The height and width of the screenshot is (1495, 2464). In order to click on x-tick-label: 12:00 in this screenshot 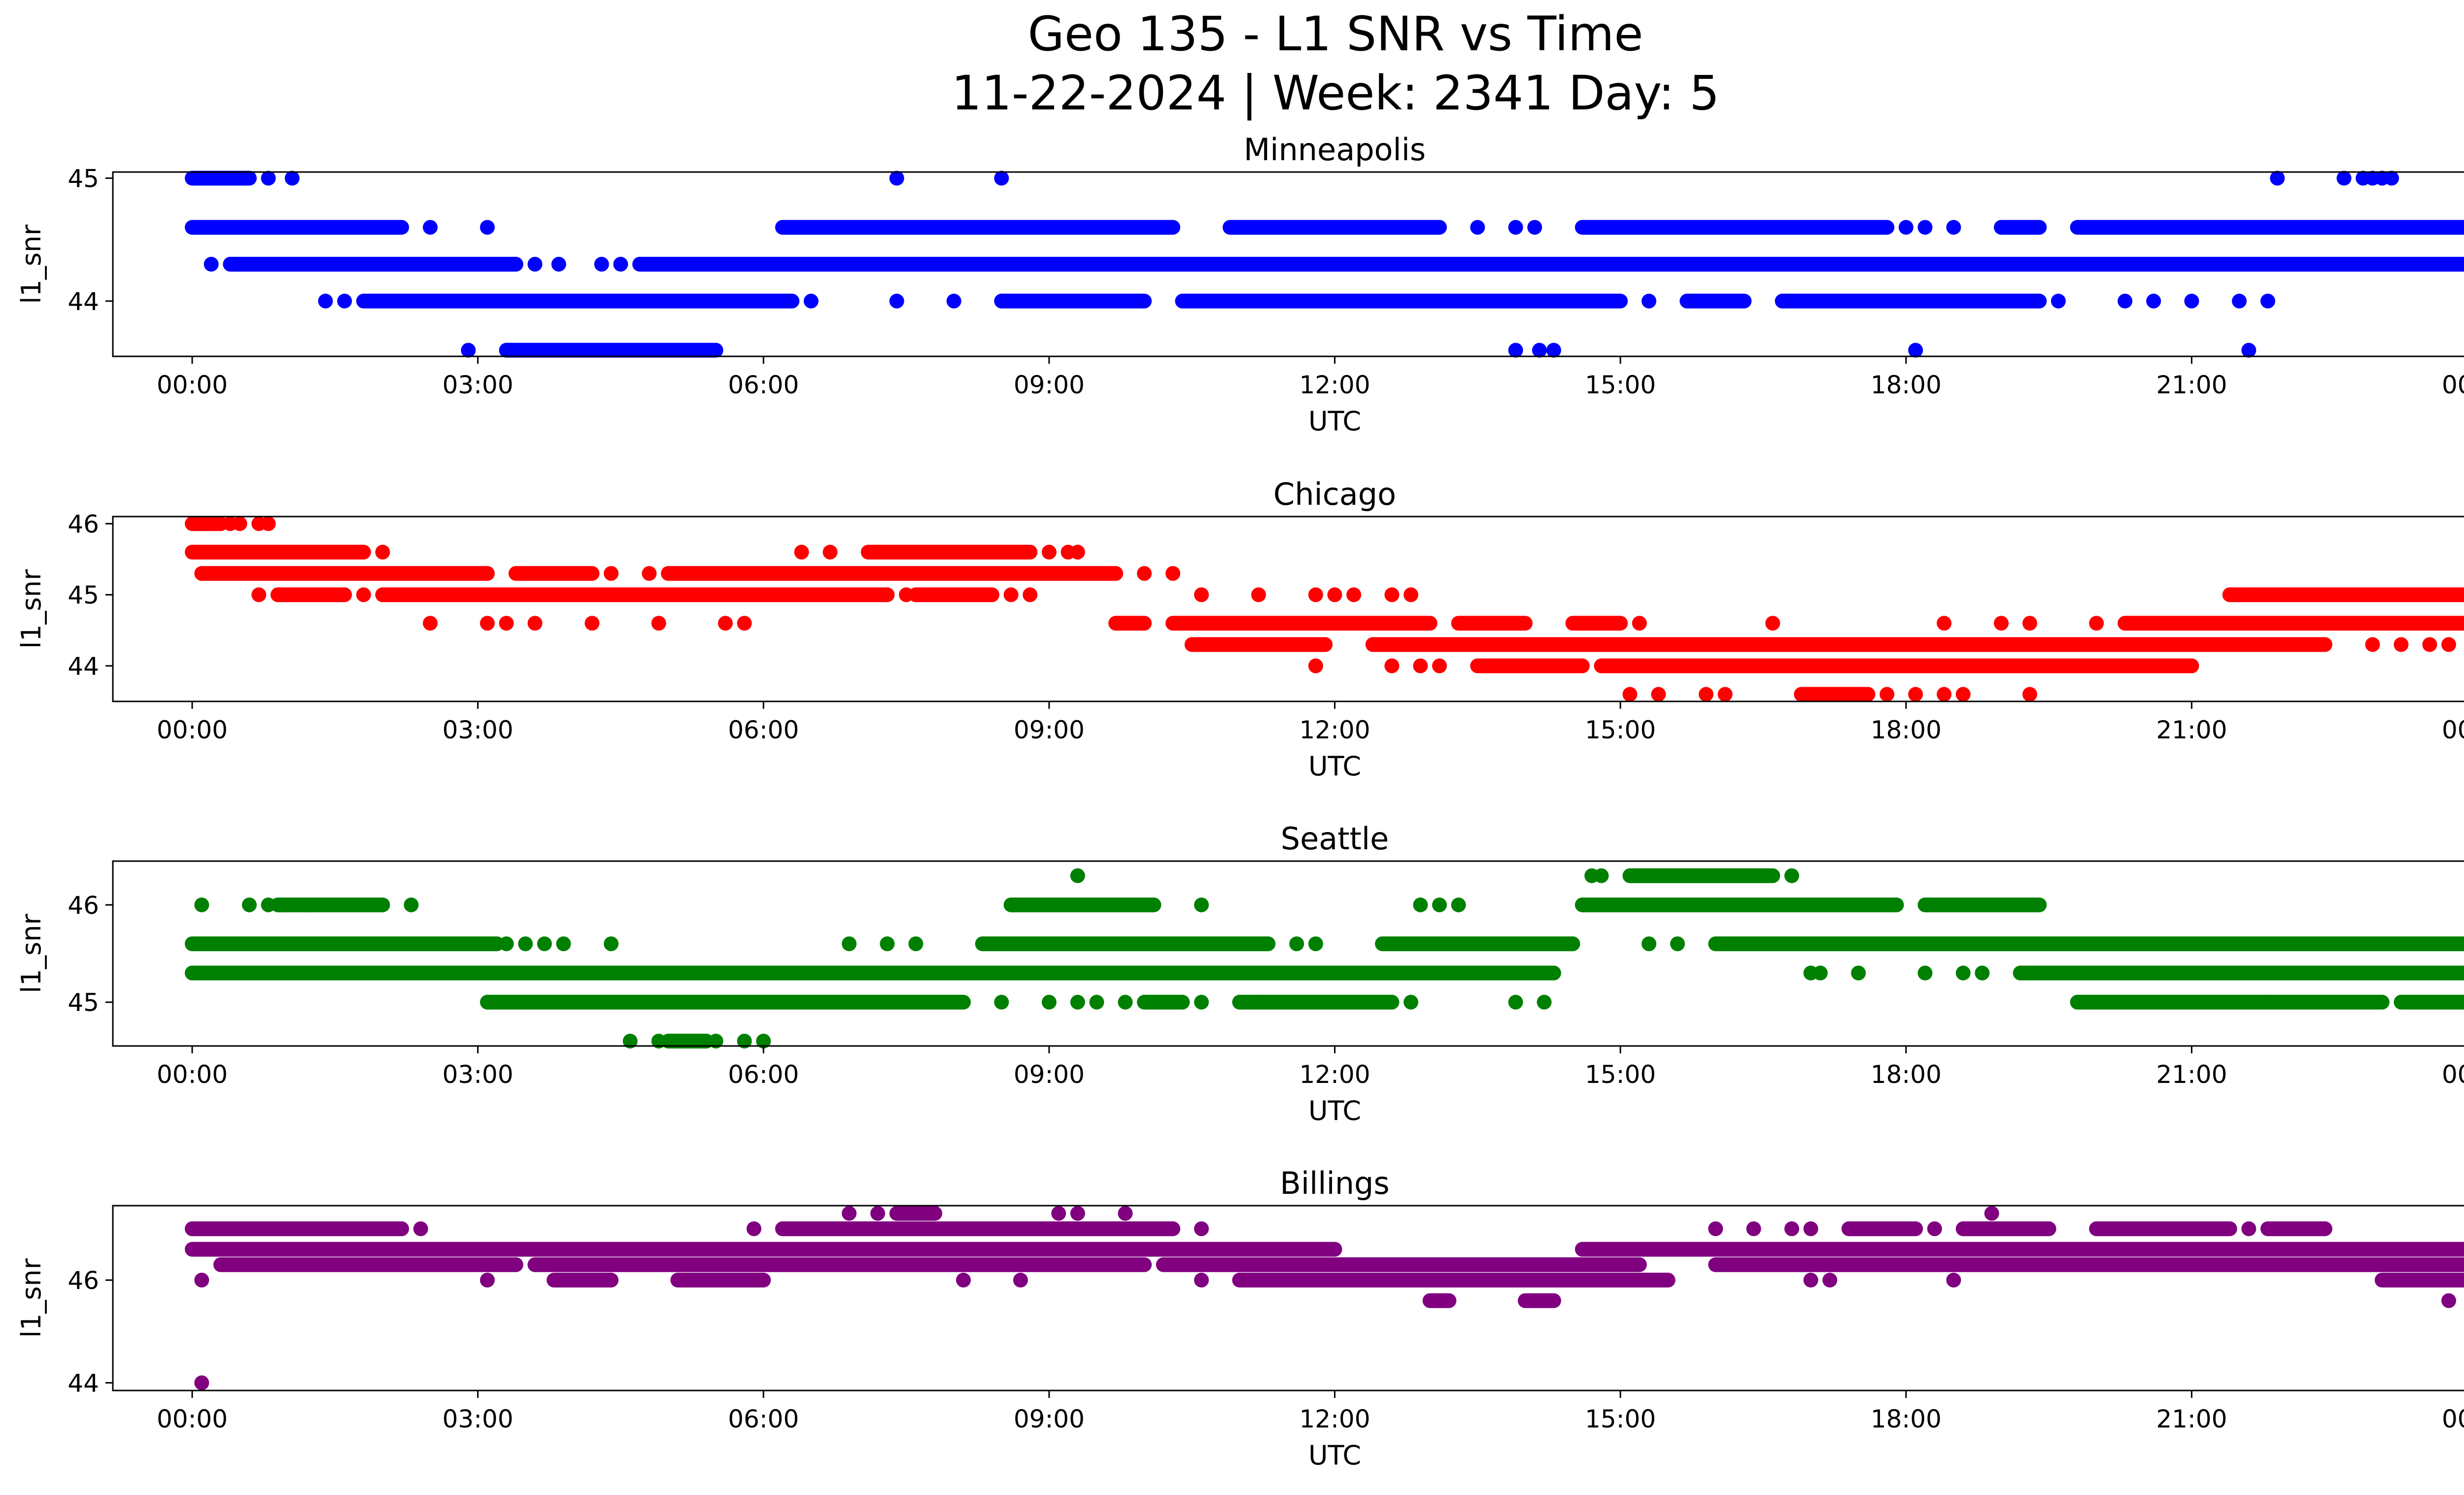, I will do `click(1334, 730)`.